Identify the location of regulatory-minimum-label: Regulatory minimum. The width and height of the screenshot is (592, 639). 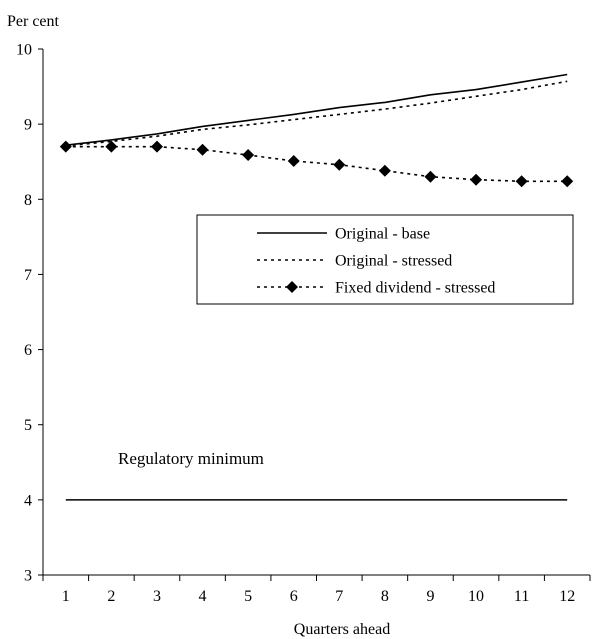
(191, 458).